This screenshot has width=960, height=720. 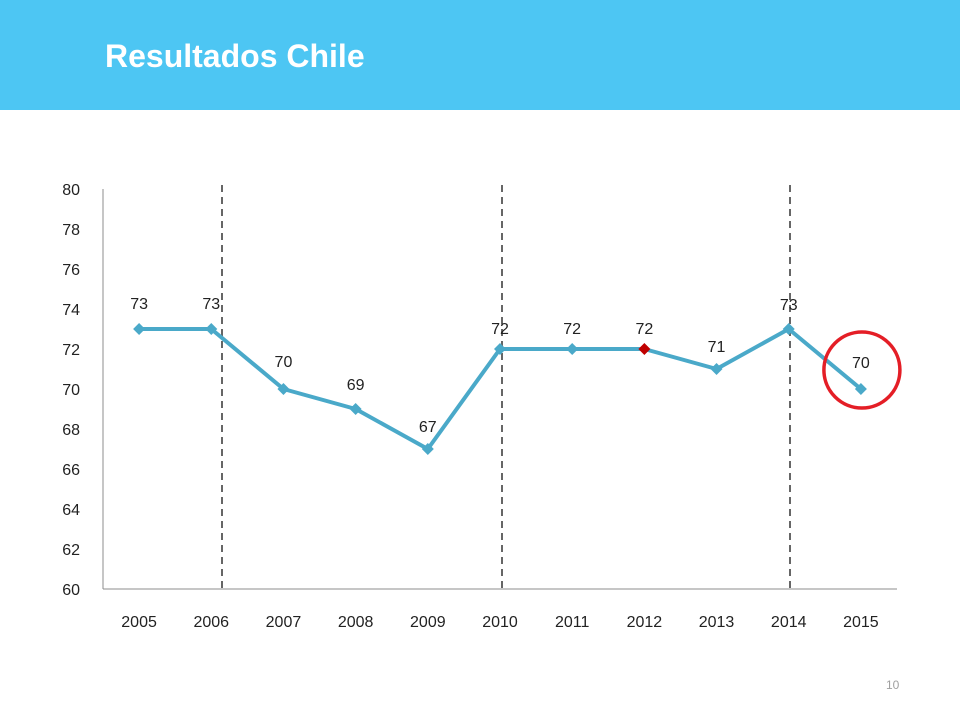 What do you see at coordinates (572, 622) in the screenshot?
I see `x-tick-label: 2011` at bounding box center [572, 622].